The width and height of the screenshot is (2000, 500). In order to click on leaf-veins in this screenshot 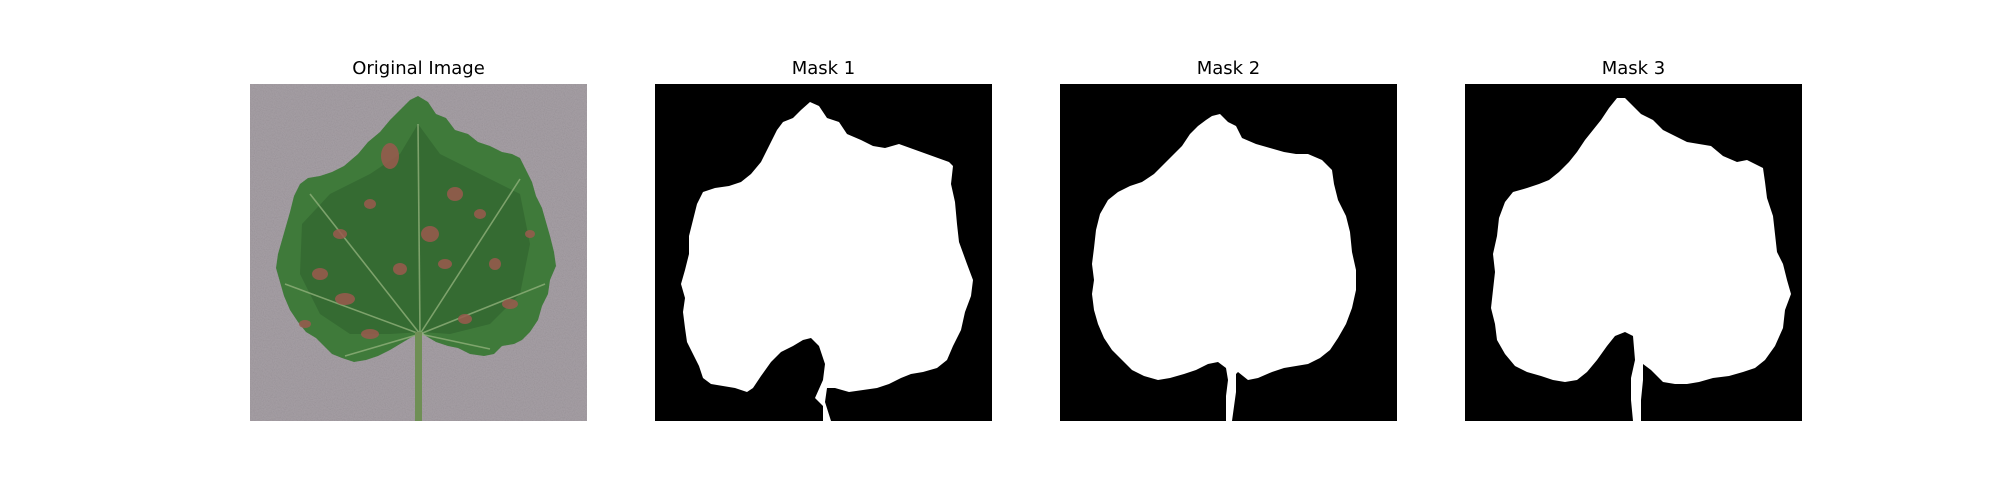, I will do `click(415, 240)`.